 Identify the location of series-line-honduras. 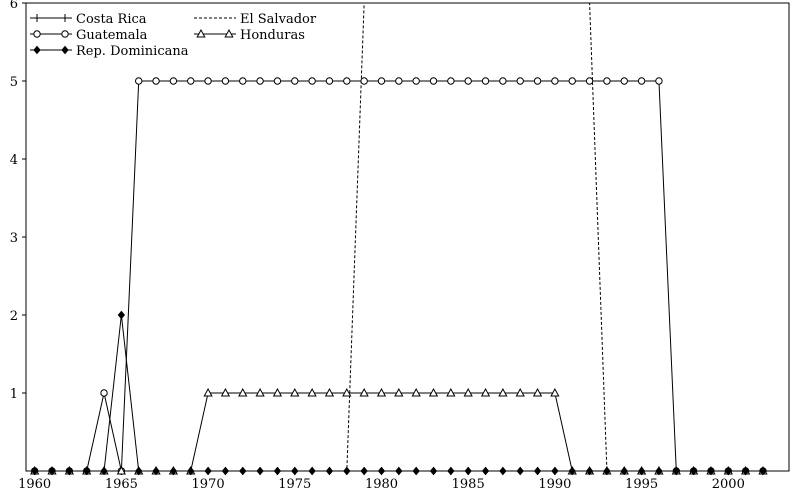
(398, 432).